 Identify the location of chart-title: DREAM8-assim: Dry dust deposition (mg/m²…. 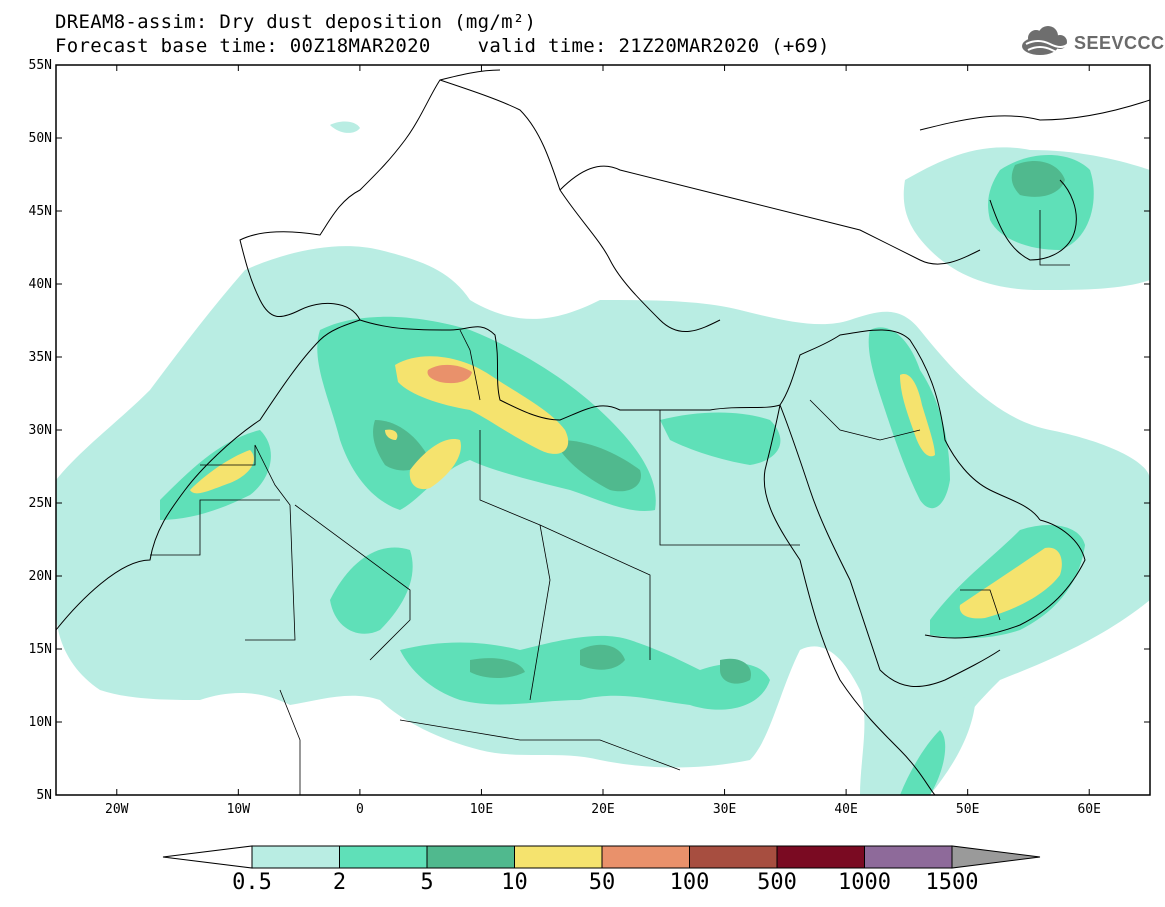
(296, 22).